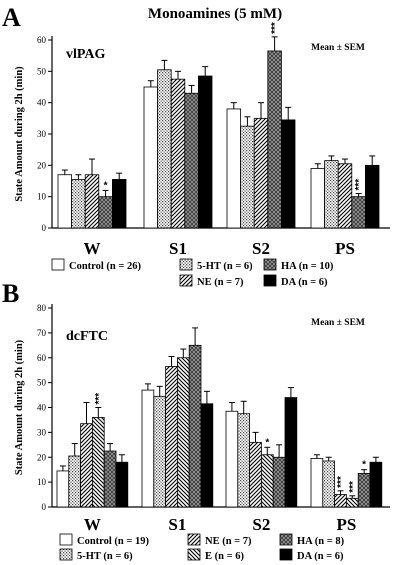  Describe the element at coordinates (86, 54) in the screenshot. I see `region-label: vlPAG` at that location.